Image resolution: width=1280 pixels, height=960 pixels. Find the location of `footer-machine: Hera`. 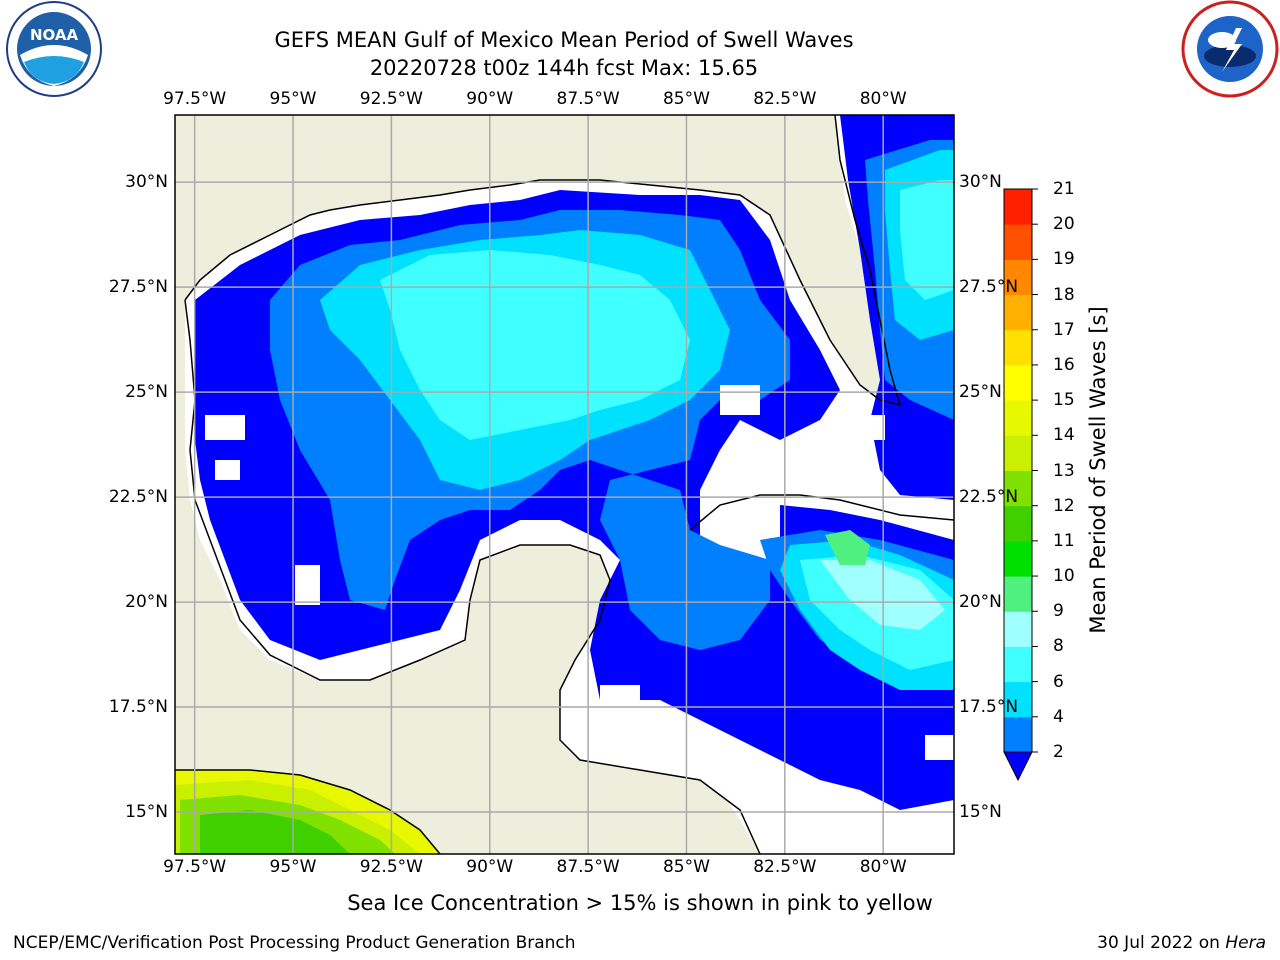

footer-machine: Hera is located at coordinates (1245, 943).